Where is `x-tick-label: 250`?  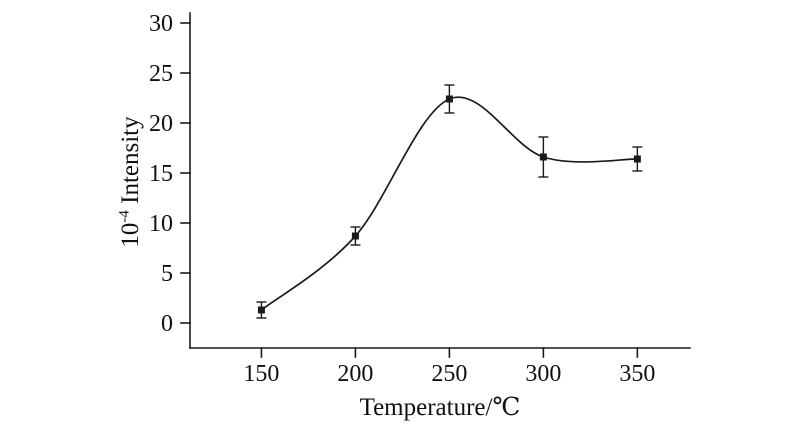 x-tick-label: 250 is located at coordinates (449, 374).